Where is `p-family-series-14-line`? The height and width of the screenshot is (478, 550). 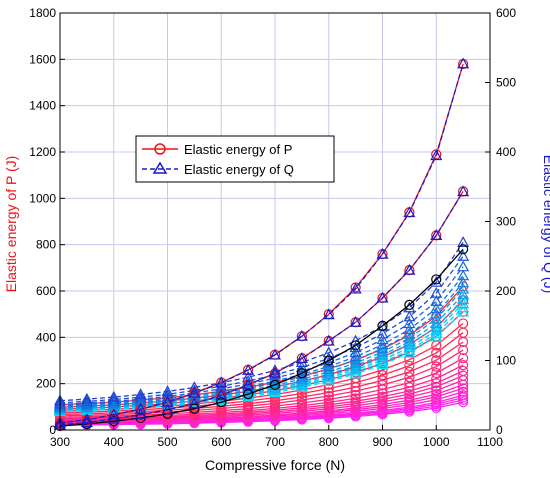
p-family-series-14-line is located at coordinates (261, 407).